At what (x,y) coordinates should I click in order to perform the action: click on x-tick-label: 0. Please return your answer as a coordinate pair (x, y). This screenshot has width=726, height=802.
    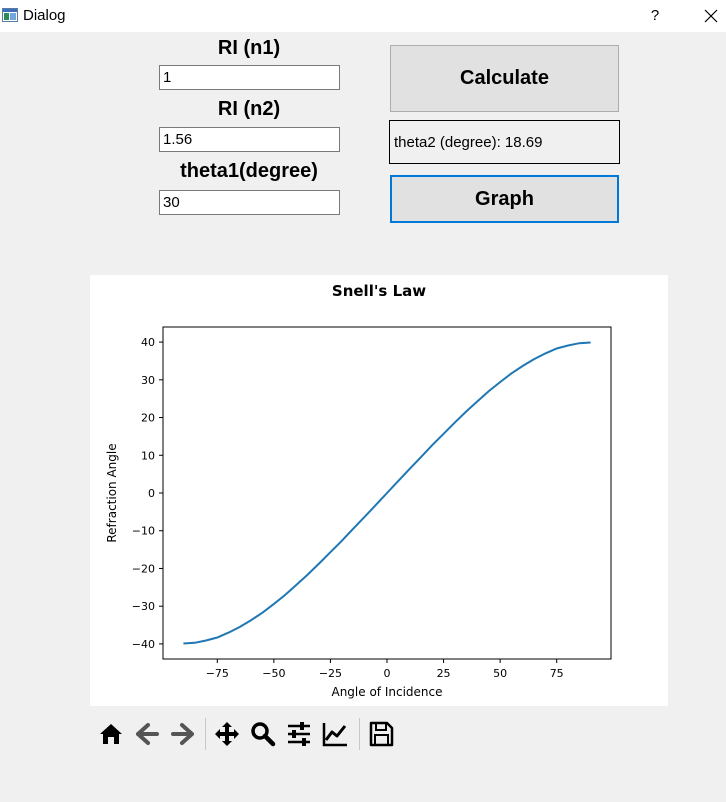
    Looking at the image, I should click on (387, 673).